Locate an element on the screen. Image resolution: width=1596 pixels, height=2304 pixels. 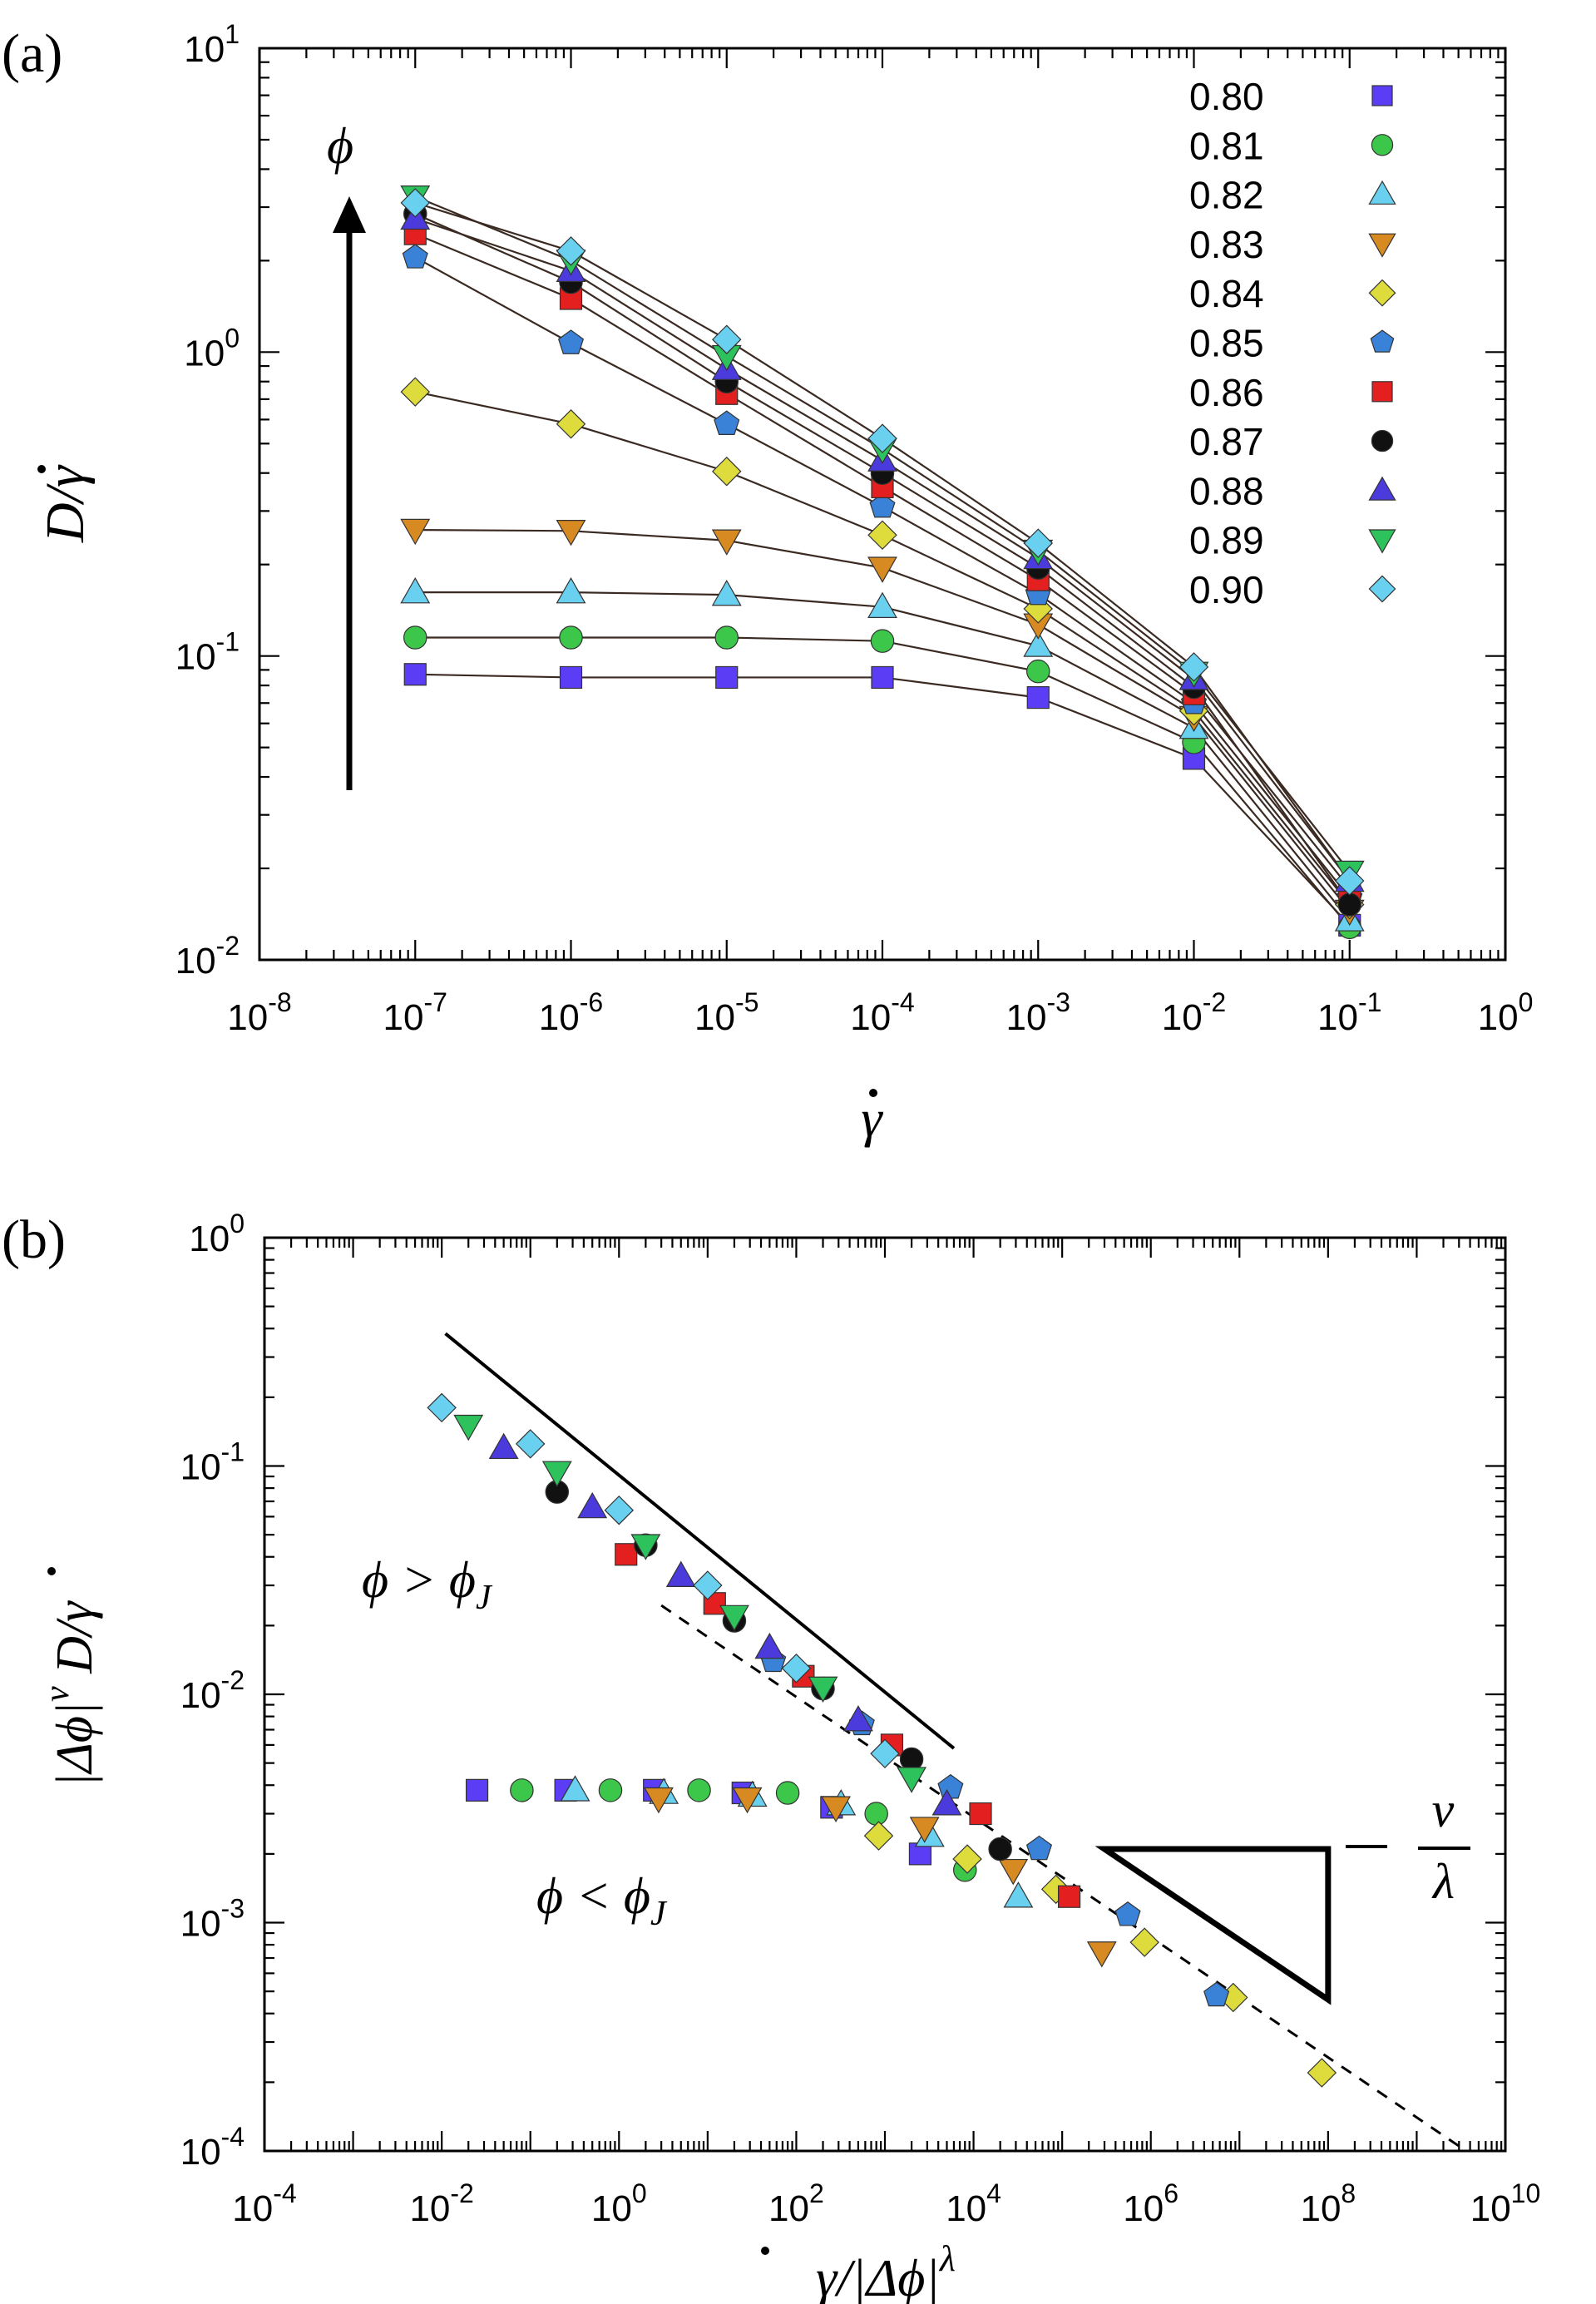
legend-marker-0.89 is located at coordinates (1382, 541).